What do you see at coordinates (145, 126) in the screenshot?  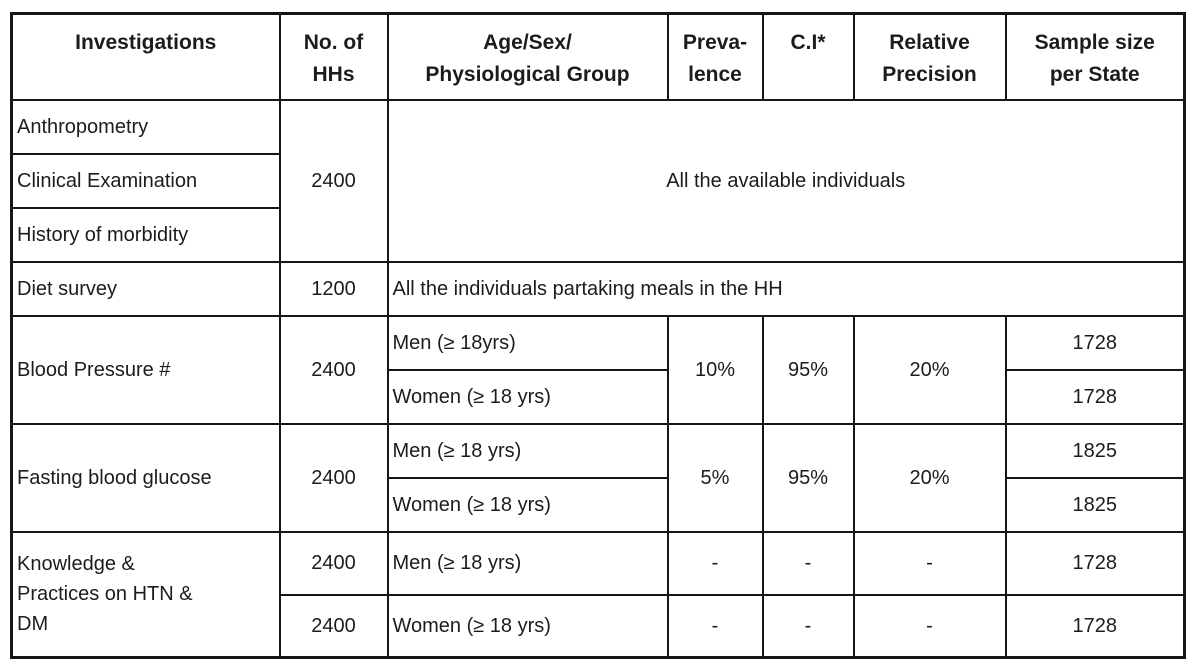 I see `cell-anthropometry: Anthropometry` at bounding box center [145, 126].